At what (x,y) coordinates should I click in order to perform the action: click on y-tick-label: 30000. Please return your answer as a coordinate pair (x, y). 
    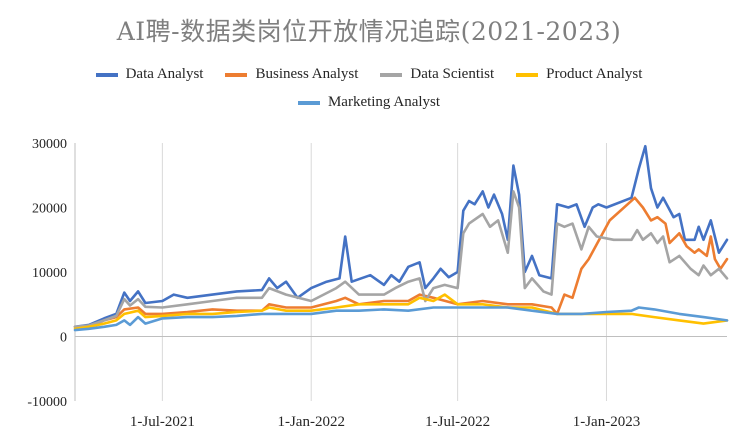
    Looking at the image, I should click on (49, 144).